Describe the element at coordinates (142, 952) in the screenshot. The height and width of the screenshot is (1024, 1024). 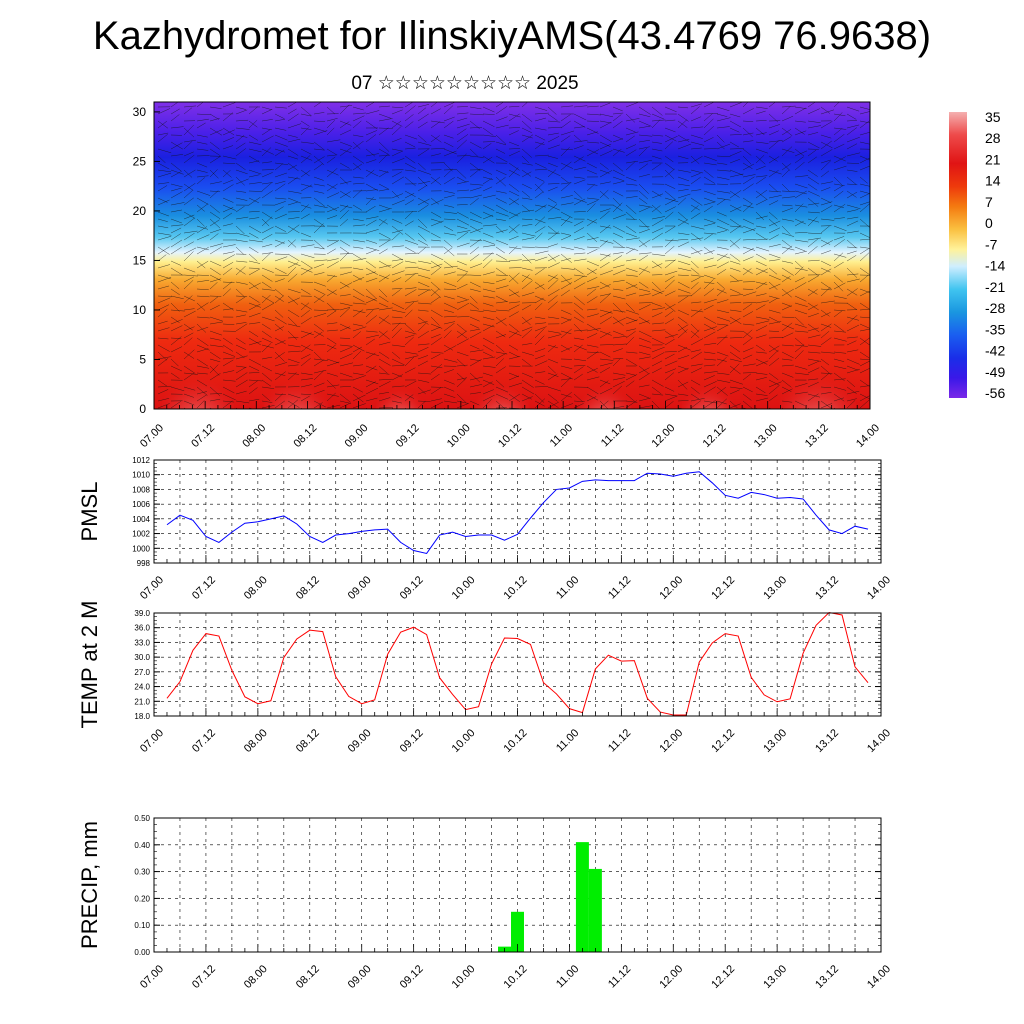
I see `precip-y-tick-label: 0.00` at that location.